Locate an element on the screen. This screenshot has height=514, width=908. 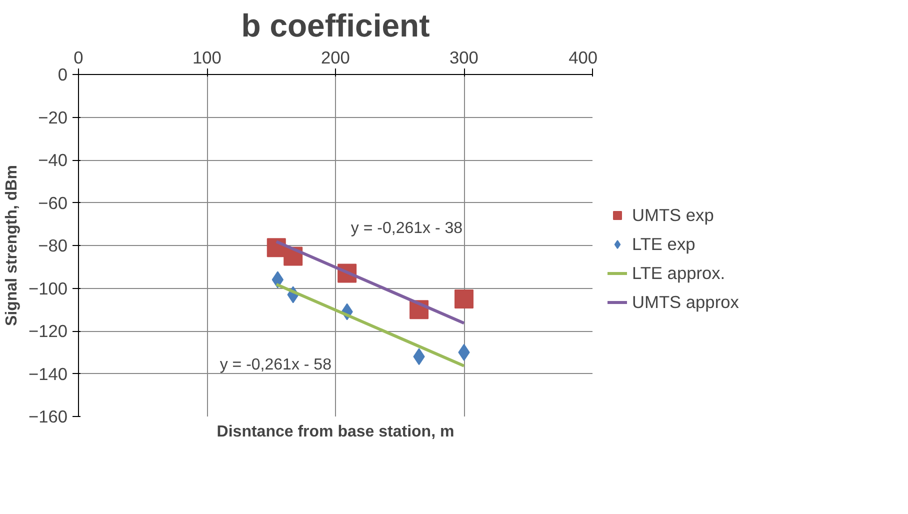
legend-label: UMTS approx is located at coordinates (685, 302).